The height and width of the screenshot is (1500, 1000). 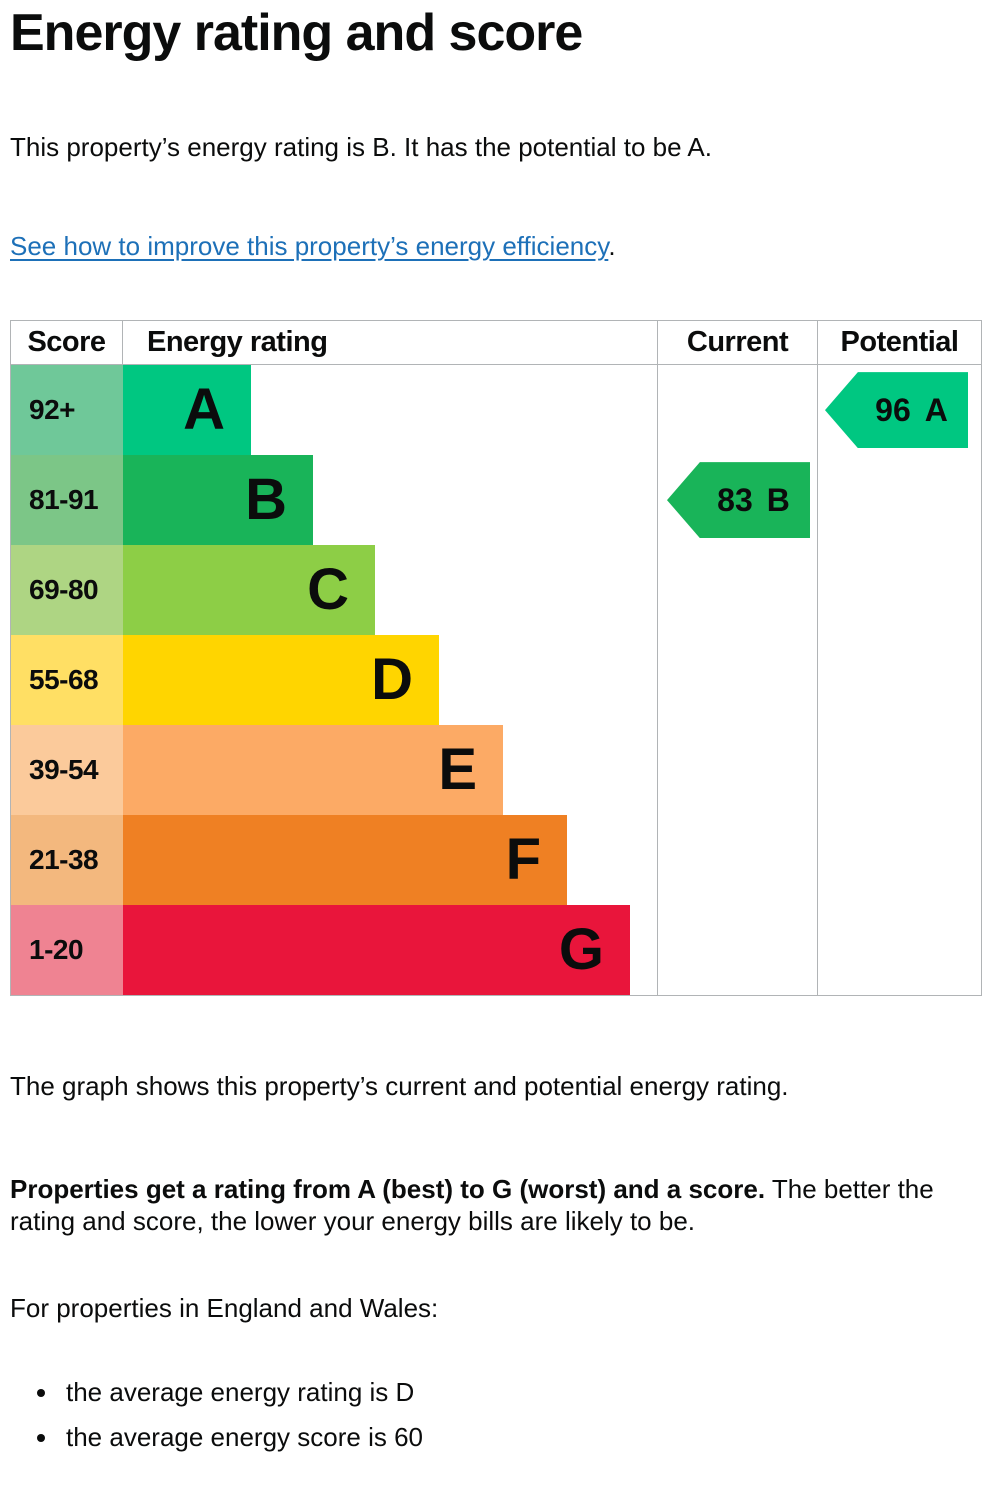 I want to click on rating-band-letter: E, so click(x=457, y=770).